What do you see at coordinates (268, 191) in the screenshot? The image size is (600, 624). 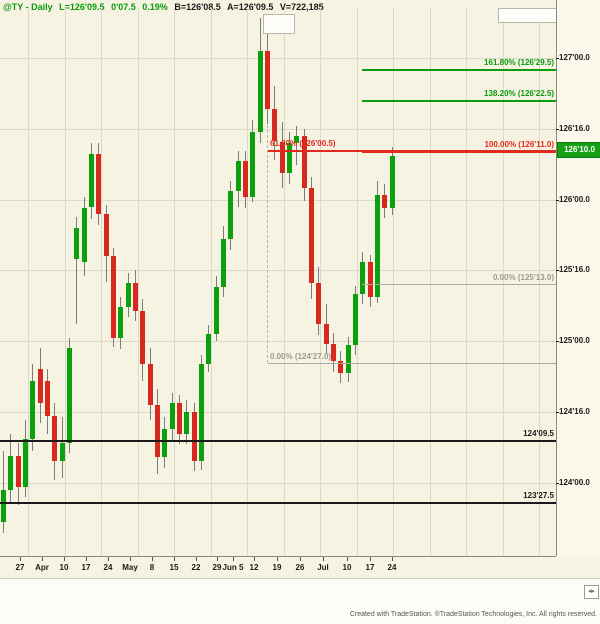 I see `fib-anchor-dashed-line` at bounding box center [268, 191].